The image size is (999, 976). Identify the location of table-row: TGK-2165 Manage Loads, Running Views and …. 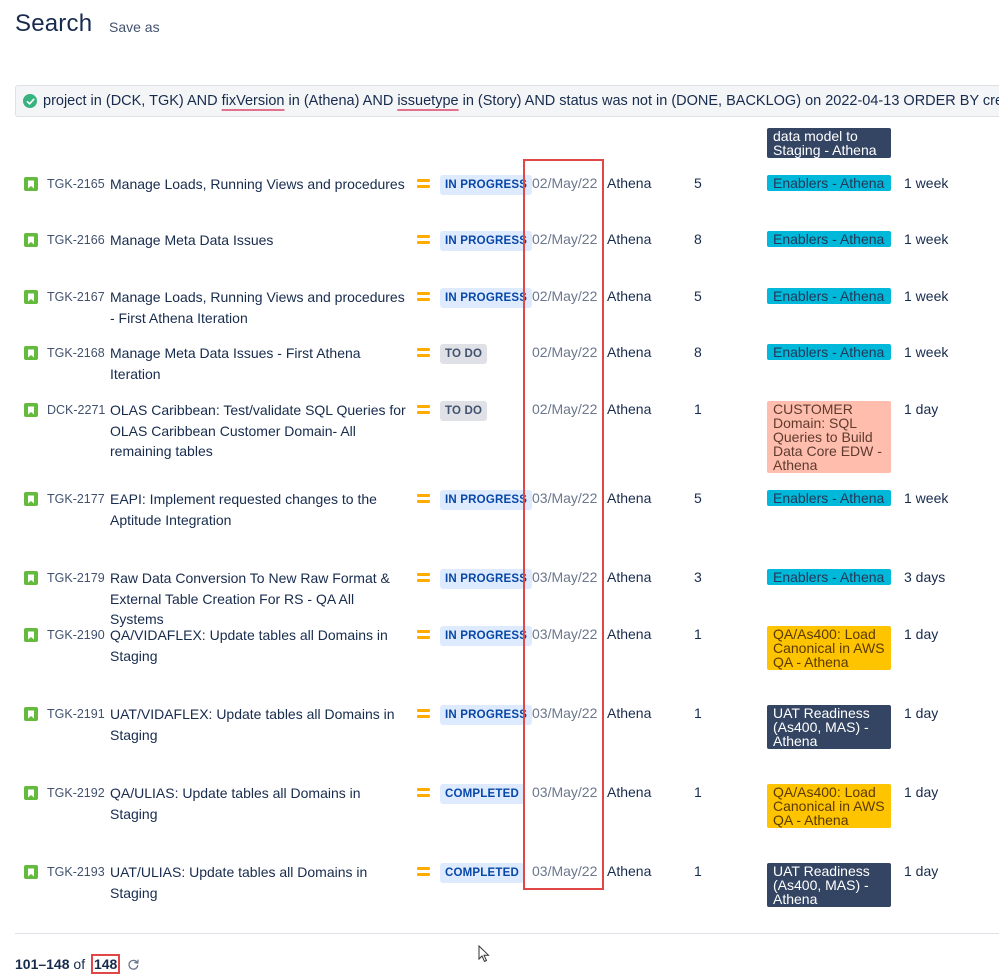
(499, 204).